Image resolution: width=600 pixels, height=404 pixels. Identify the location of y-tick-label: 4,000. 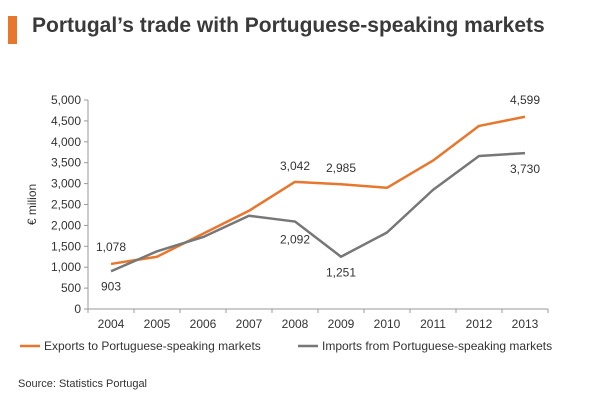
(66, 142).